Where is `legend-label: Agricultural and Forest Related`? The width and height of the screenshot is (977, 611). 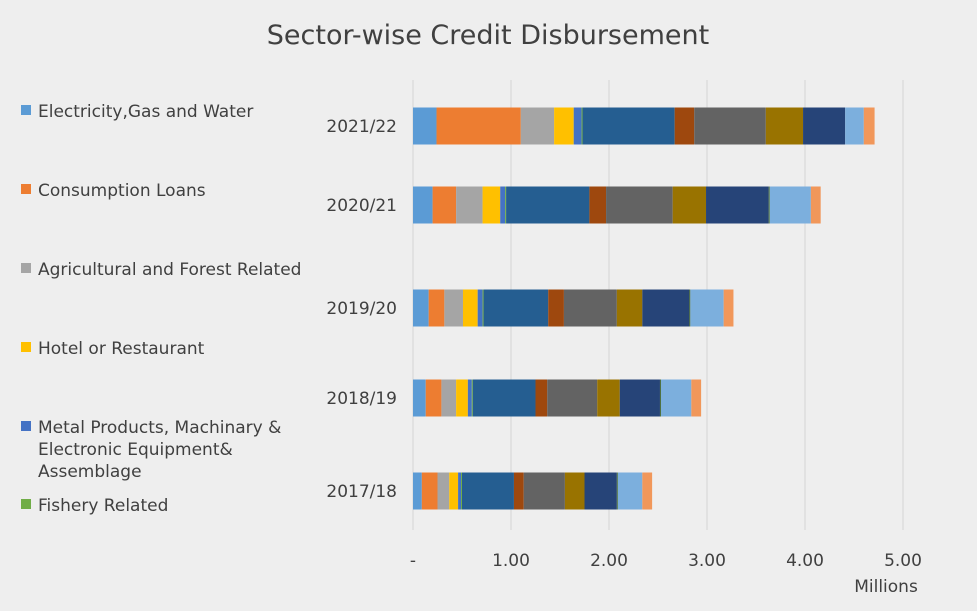 legend-label: Agricultural and Forest Related is located at coordinates (169, 270).